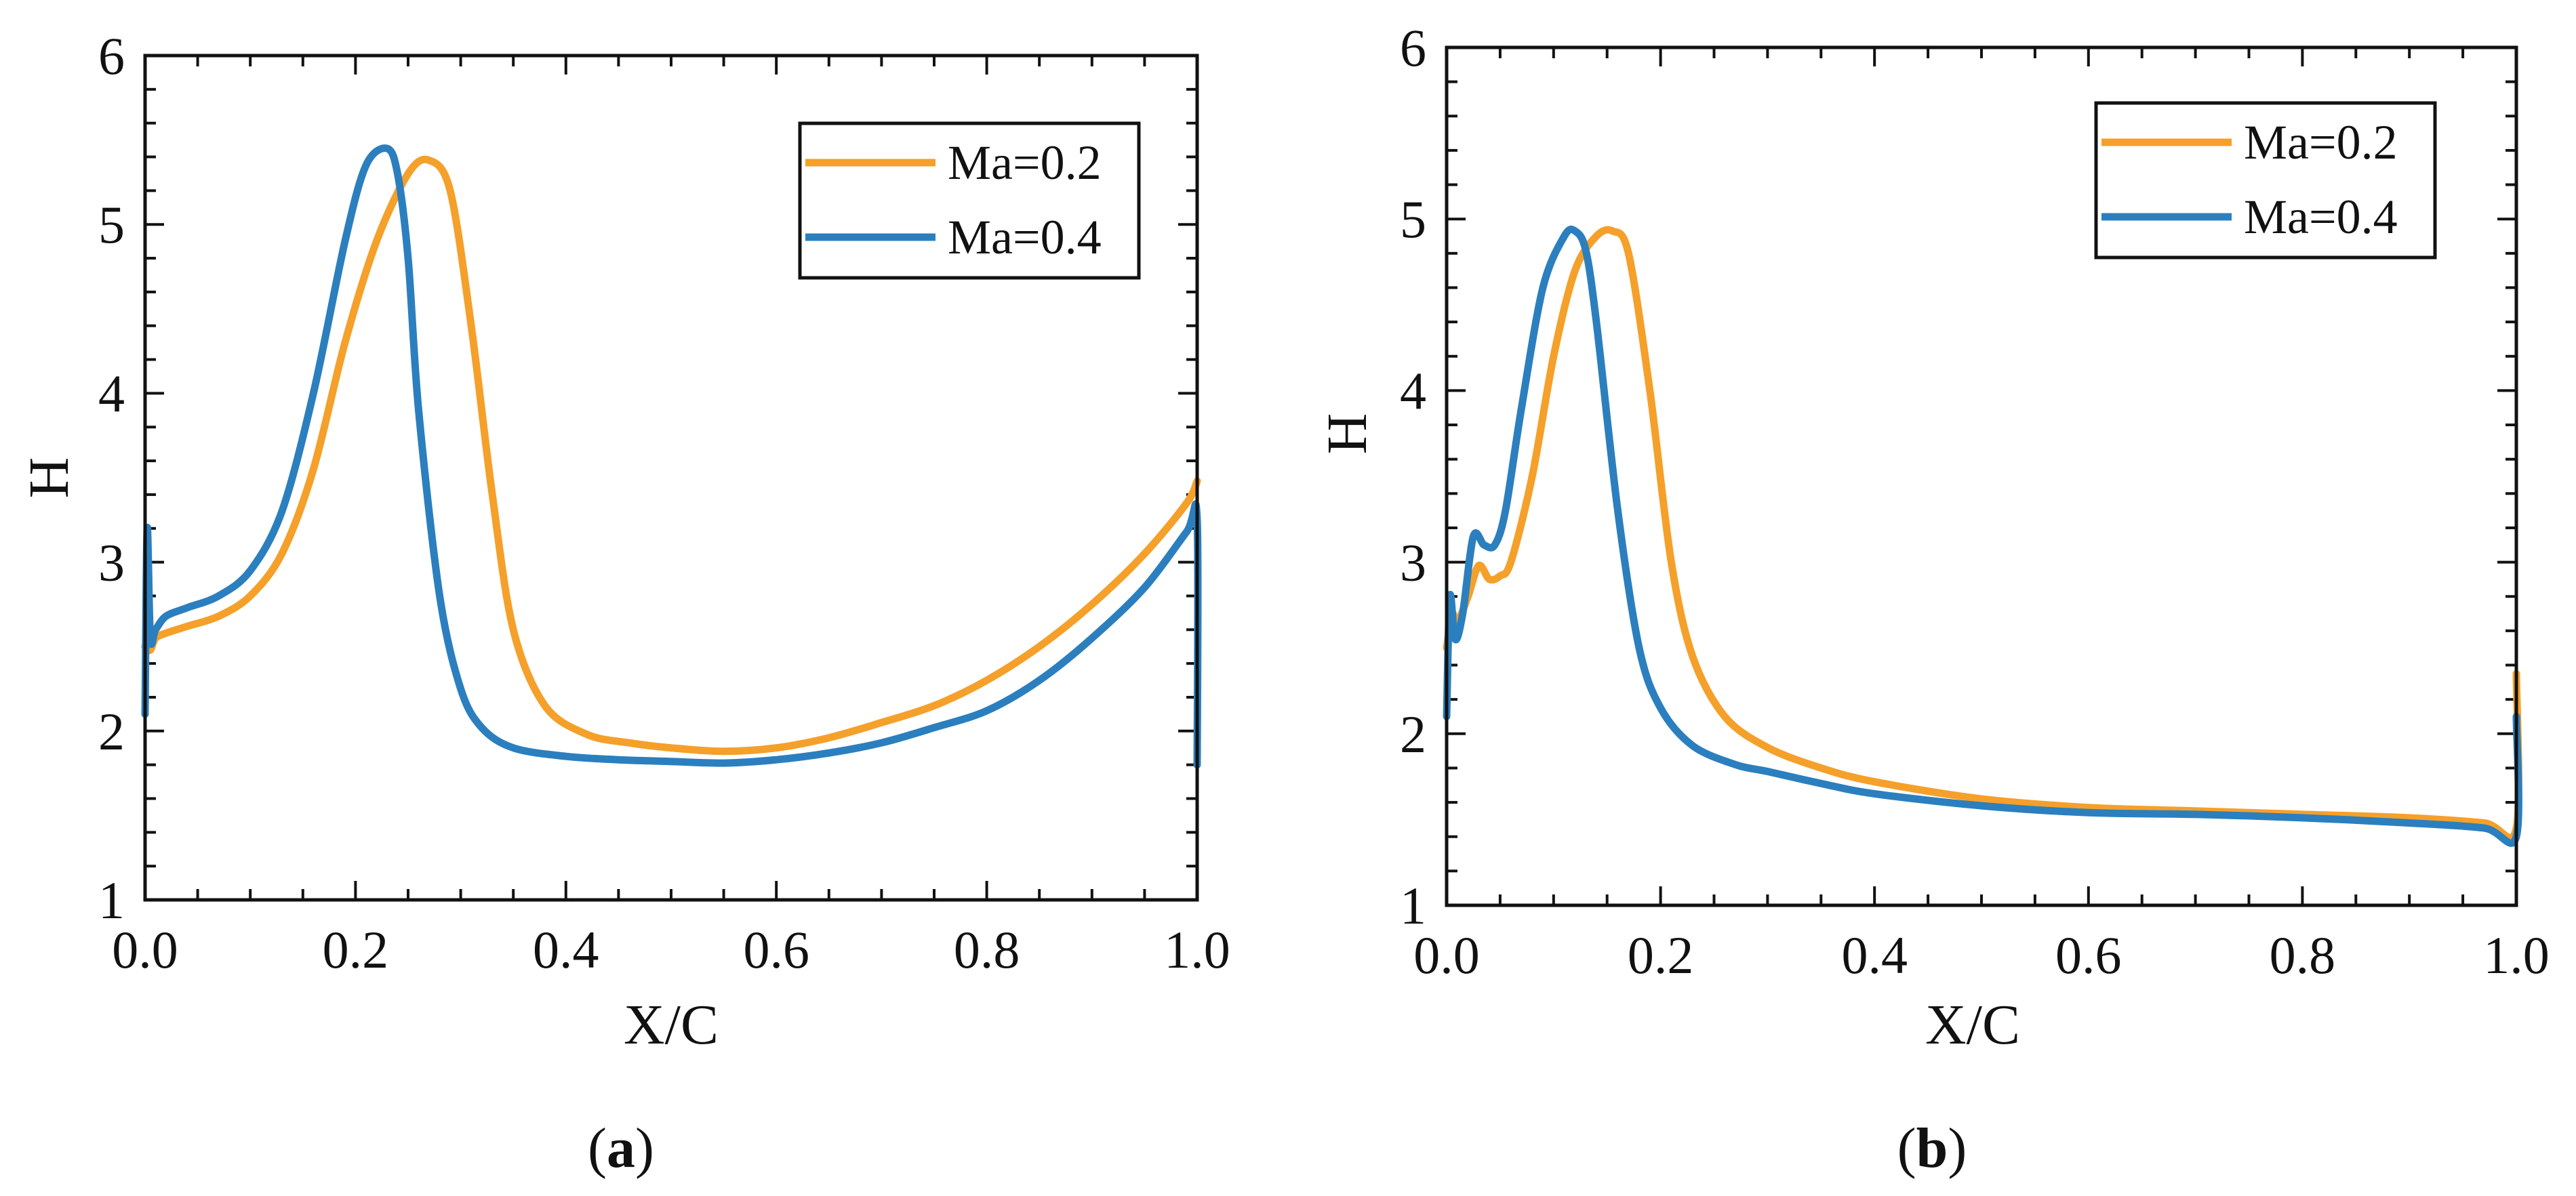  I want to click on legend-box-a, so click(969, 201).